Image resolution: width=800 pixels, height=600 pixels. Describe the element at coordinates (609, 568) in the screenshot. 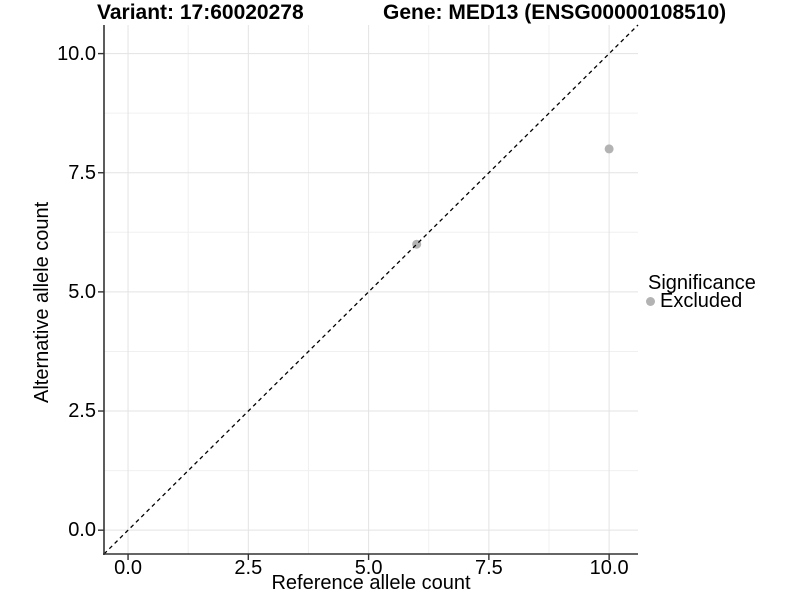

I see `x-tick-label: 10.0` at that location.